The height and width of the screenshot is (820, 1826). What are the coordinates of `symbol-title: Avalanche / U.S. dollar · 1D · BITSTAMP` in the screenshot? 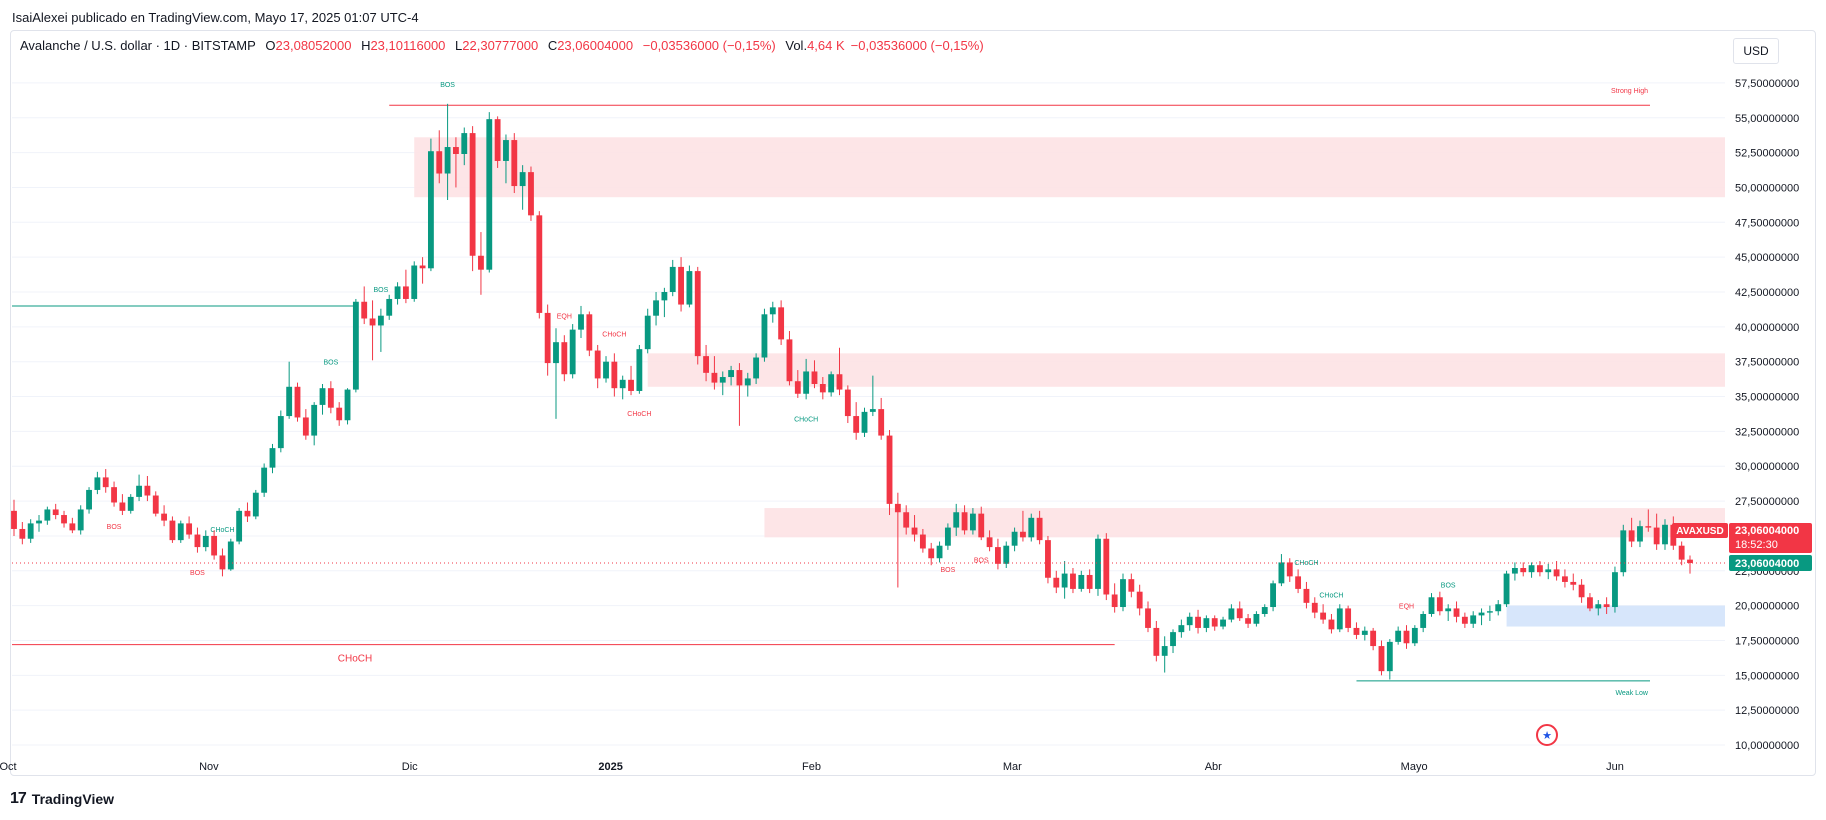 It's located at (138, 45).